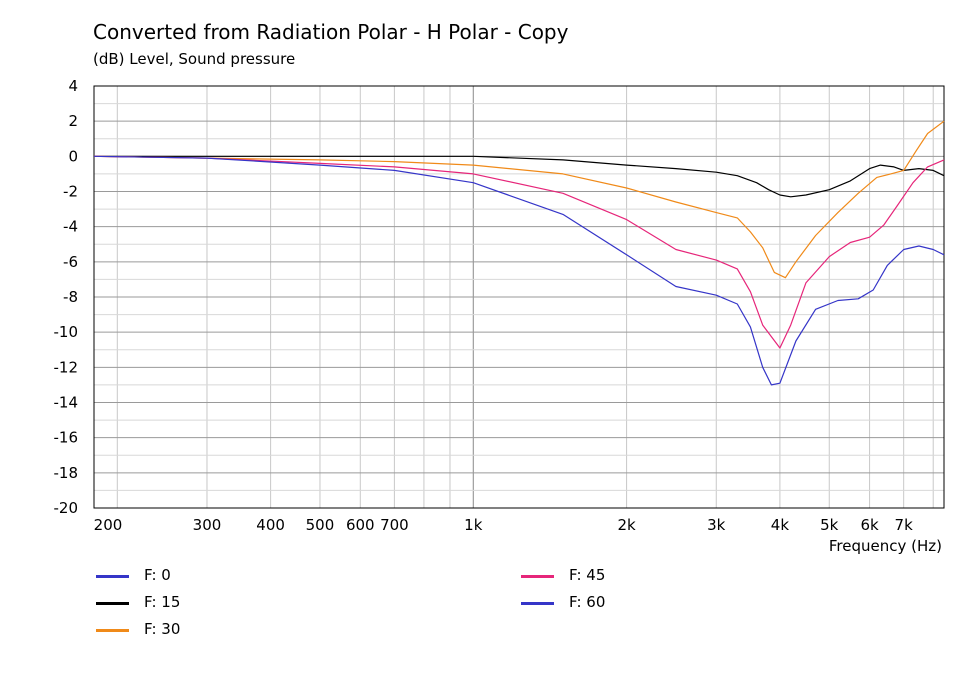  What do you see at coordinates (66, 367) in the screenshot?
I see `y-tick-label: -12` at bounding box center [66, 367].